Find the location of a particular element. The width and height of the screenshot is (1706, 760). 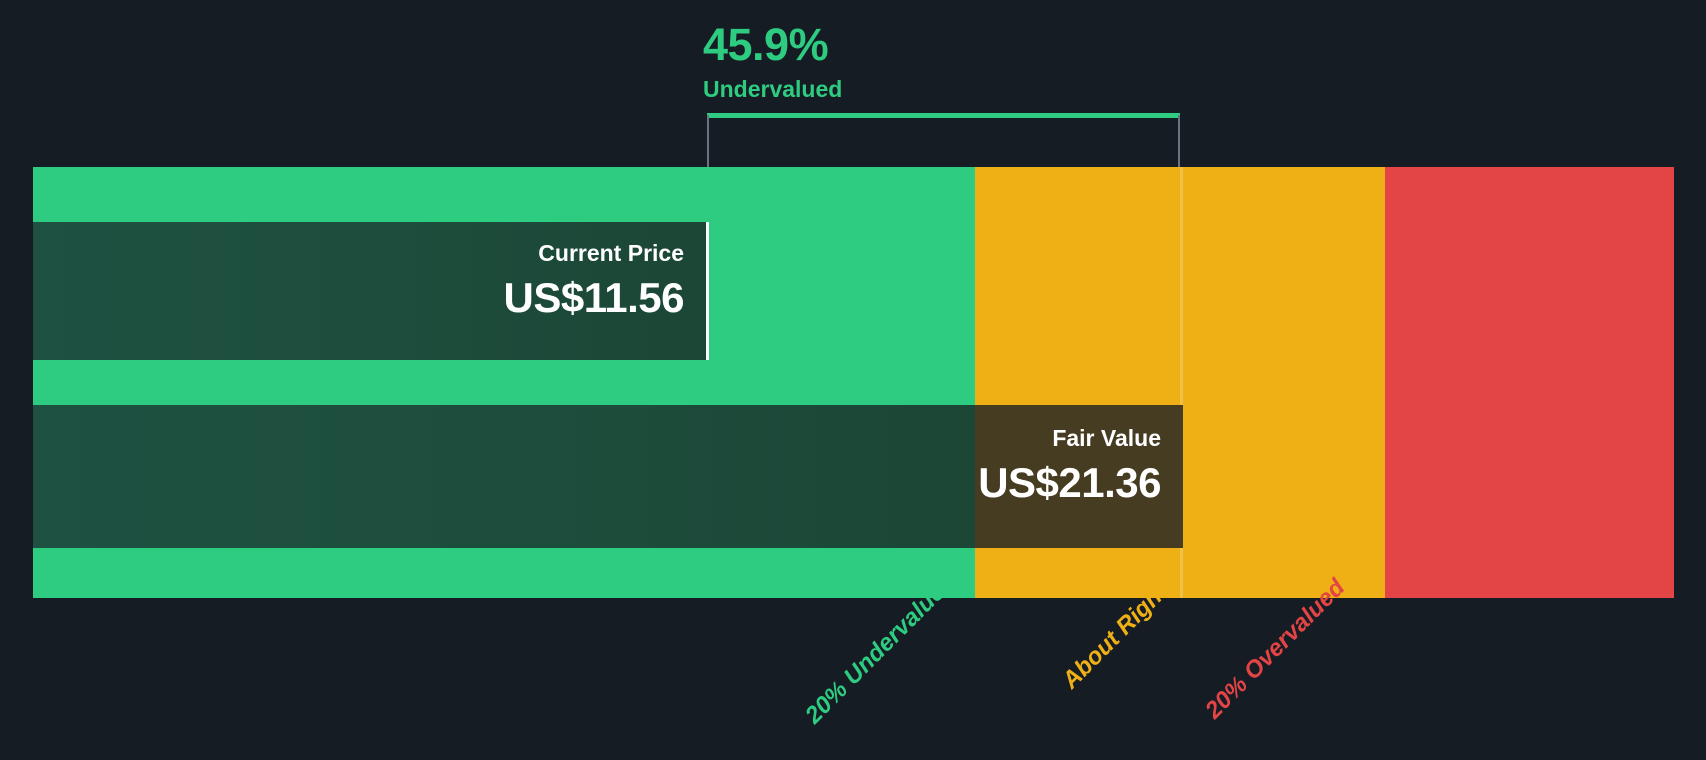

fair-value-label: Fair Value is located at coordinates (1106, 438).